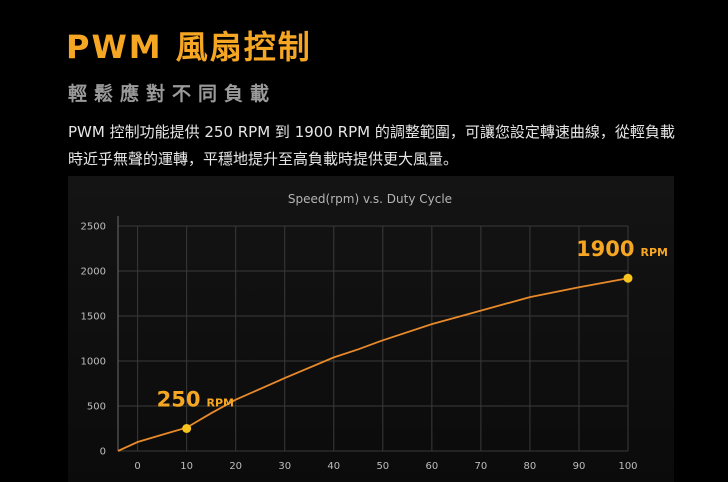 The image size is (728, 482). Describe the element at coordinates (137, 466) in the screenshot. I see `x-tick-label: 0` at that location.